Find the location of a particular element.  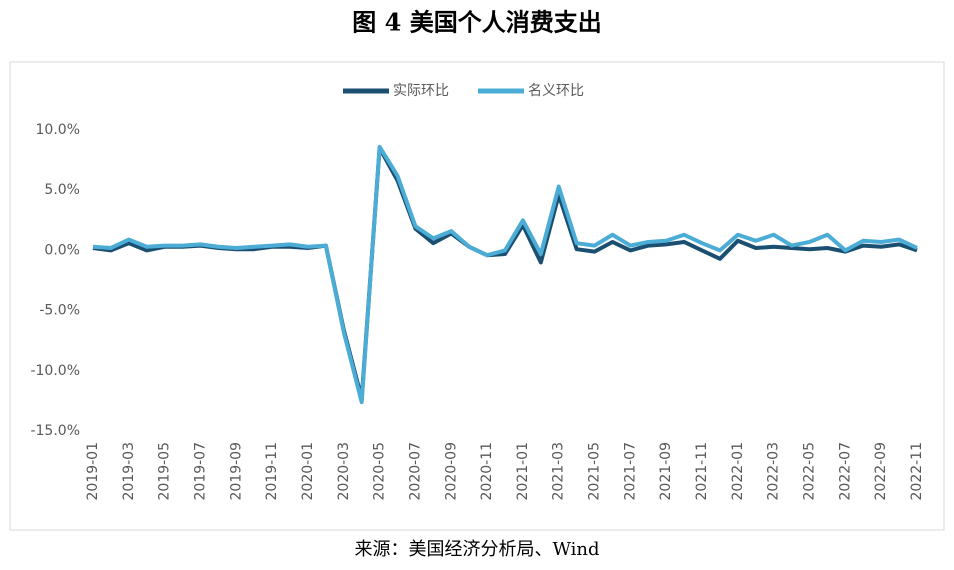

x-tick-label: 2022-03 is located at coordinates (774, 471).